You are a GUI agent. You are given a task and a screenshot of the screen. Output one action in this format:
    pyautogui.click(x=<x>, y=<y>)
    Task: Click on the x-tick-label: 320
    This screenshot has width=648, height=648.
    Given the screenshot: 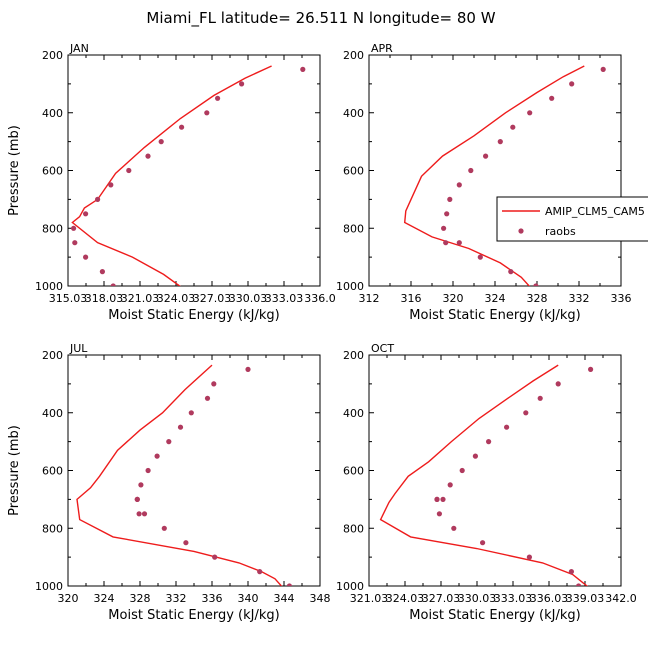 What is the action you would take?
    pyautogui.click(x=453, y=298)
    